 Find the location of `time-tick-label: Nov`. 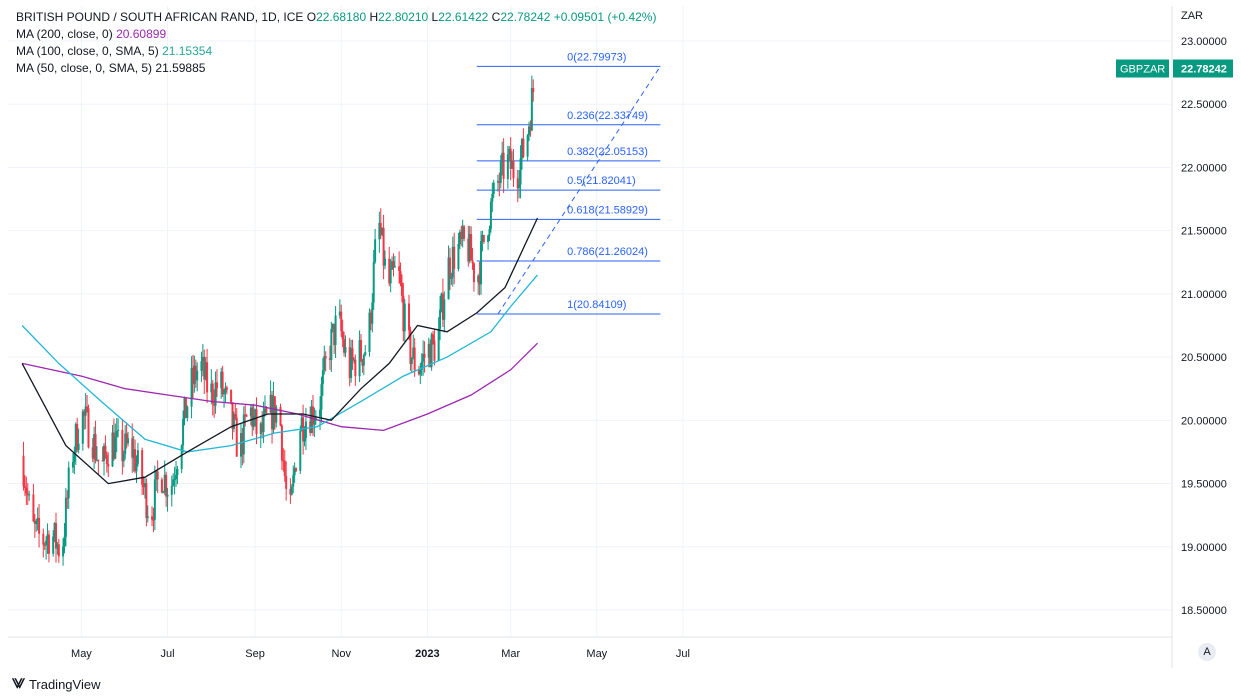

time-tick-label: Nov is located at coordinates (341, 654).